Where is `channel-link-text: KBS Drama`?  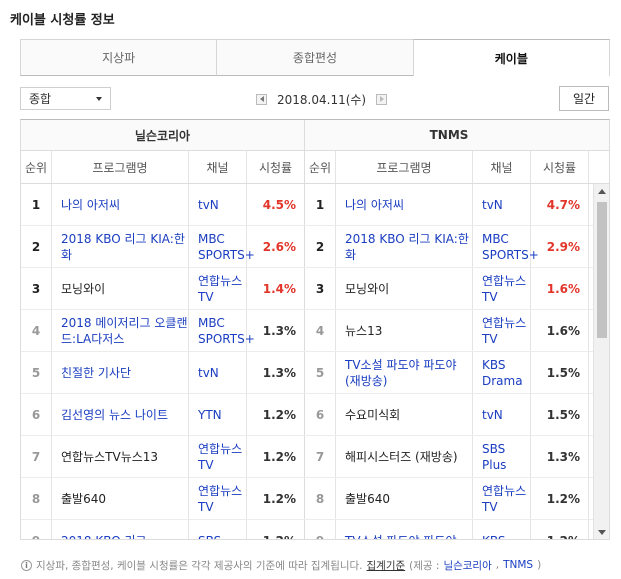 channel-link-text: KBS Drama is located at coordinates (502, 372).